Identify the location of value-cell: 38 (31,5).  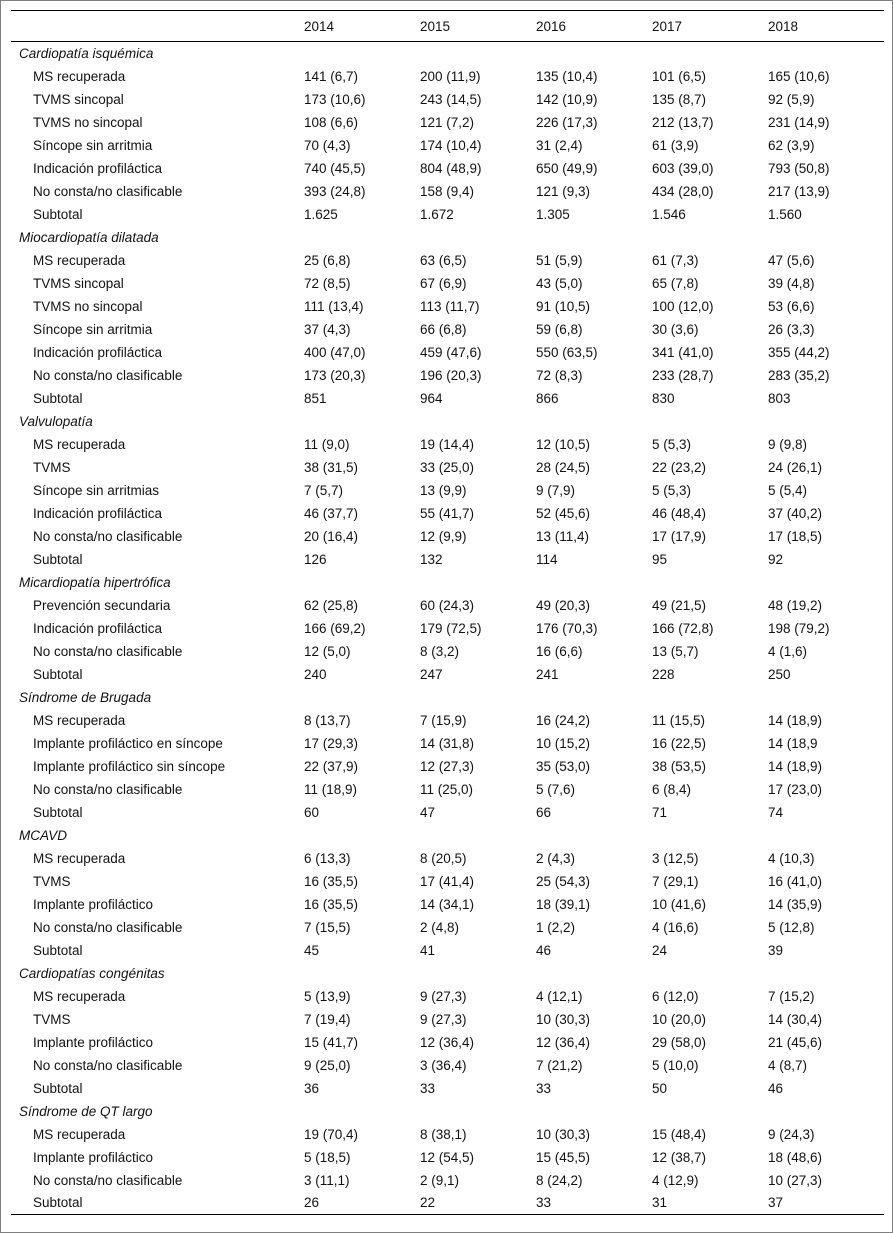
(331, 467).